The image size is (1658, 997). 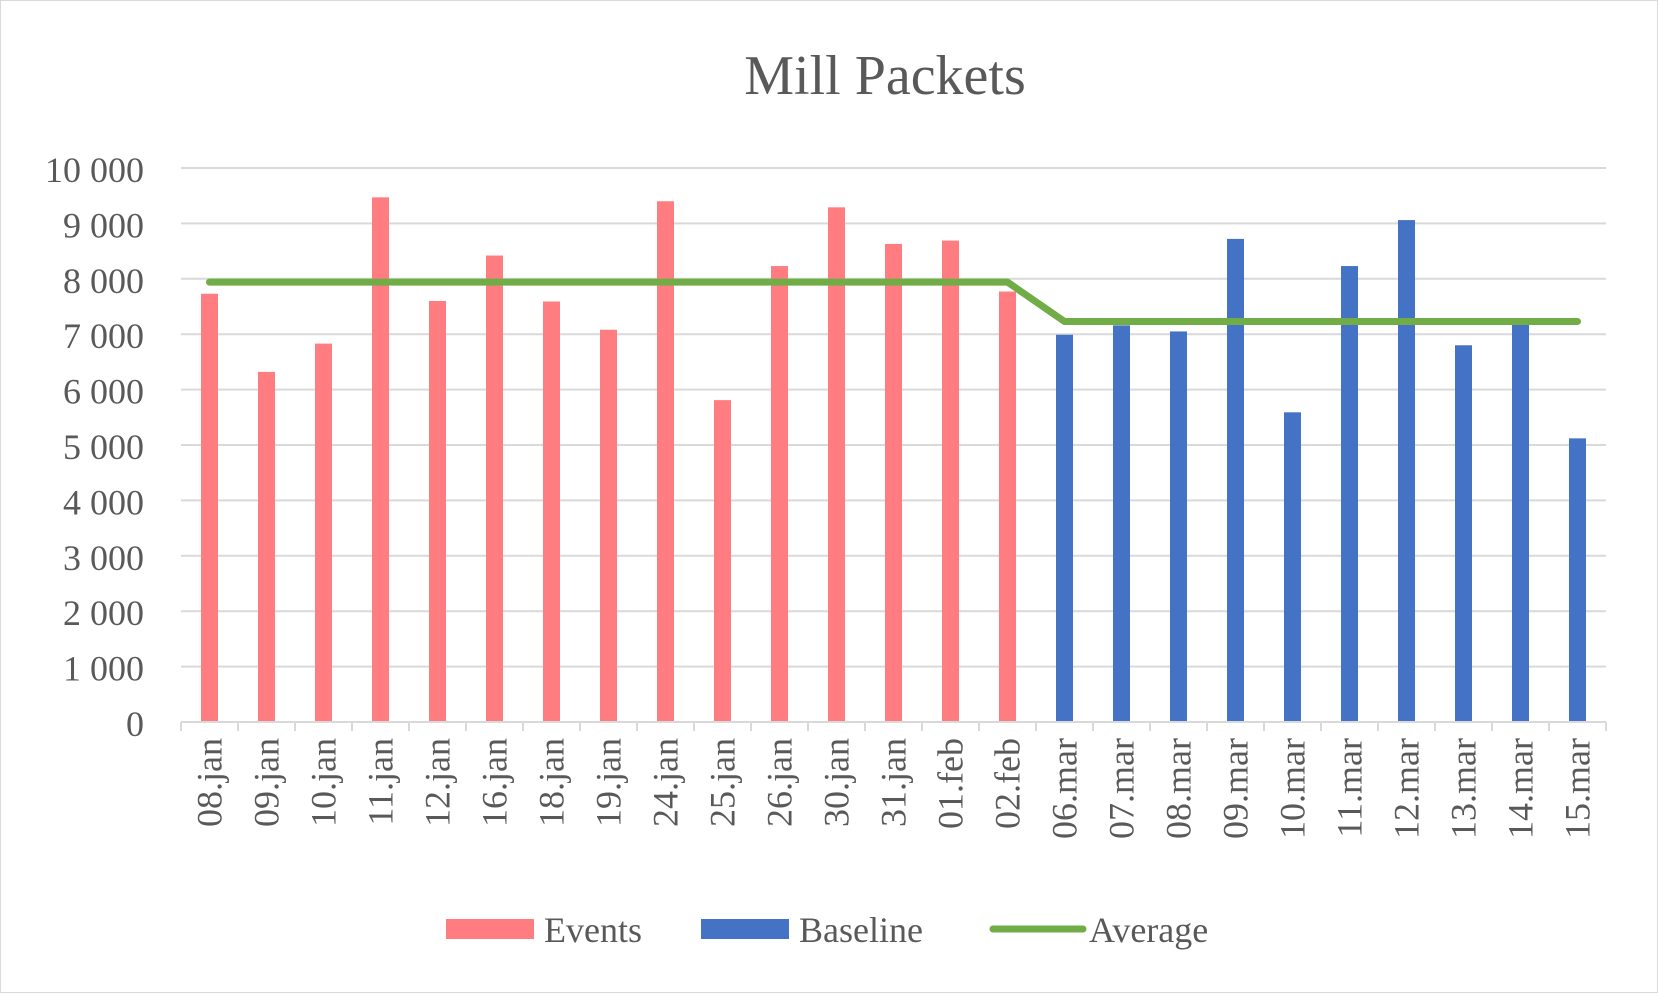 What do you see at coordinates (1236, 788) in the screenshot?
I see `x-tick-label: 09.mar` at bounding box center [1236, 788].